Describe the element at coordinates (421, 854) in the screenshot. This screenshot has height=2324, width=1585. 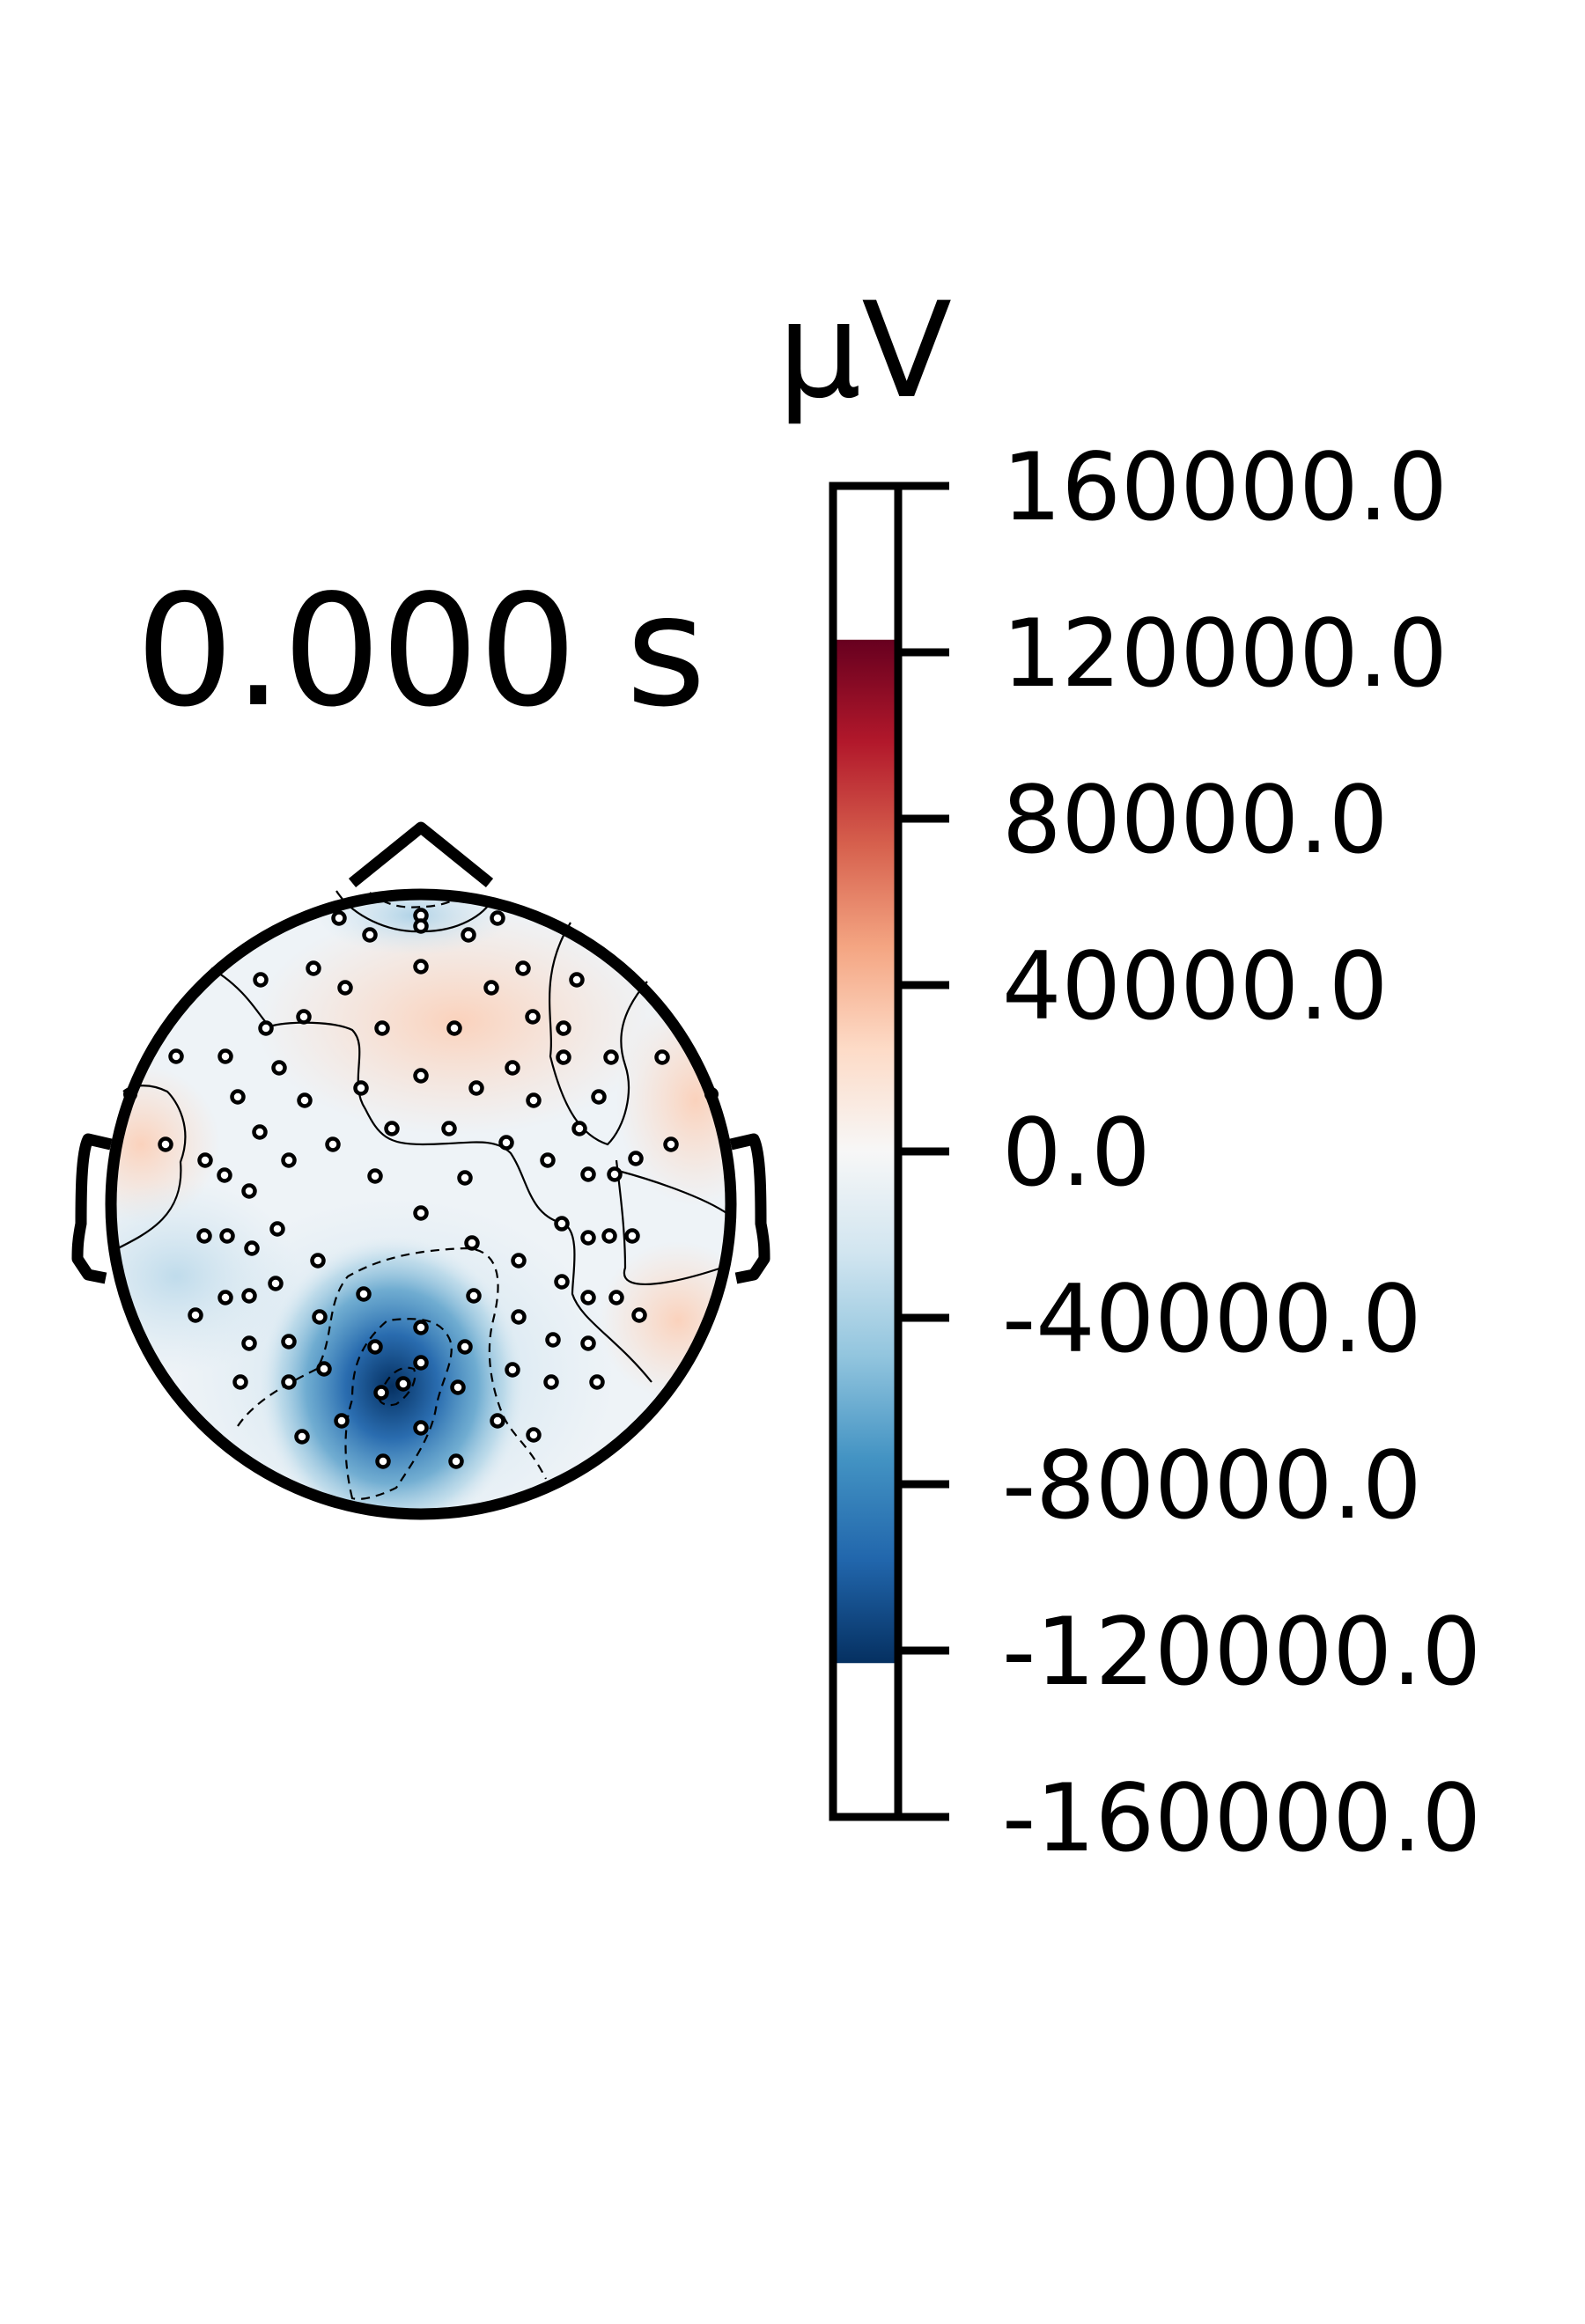
I see `nose` at that location.